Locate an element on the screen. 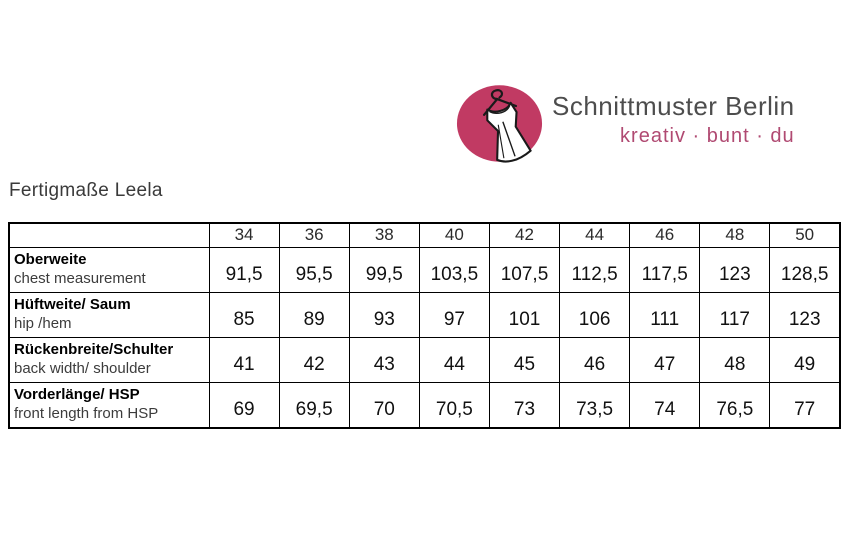 The width and height of the screenshot is (848, 553). size-column-header: 36 is located at coordinates (314, 235).